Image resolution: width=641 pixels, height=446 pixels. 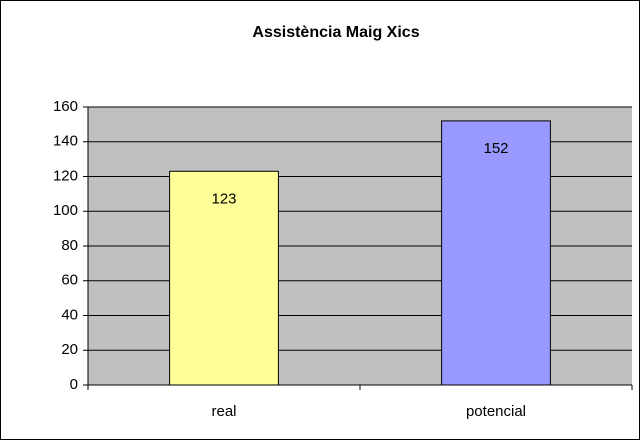 What do you see at coordinates (69, 314) in the screenshot?
I see `y-tick-label: 40` at bounding box center [69, 314].